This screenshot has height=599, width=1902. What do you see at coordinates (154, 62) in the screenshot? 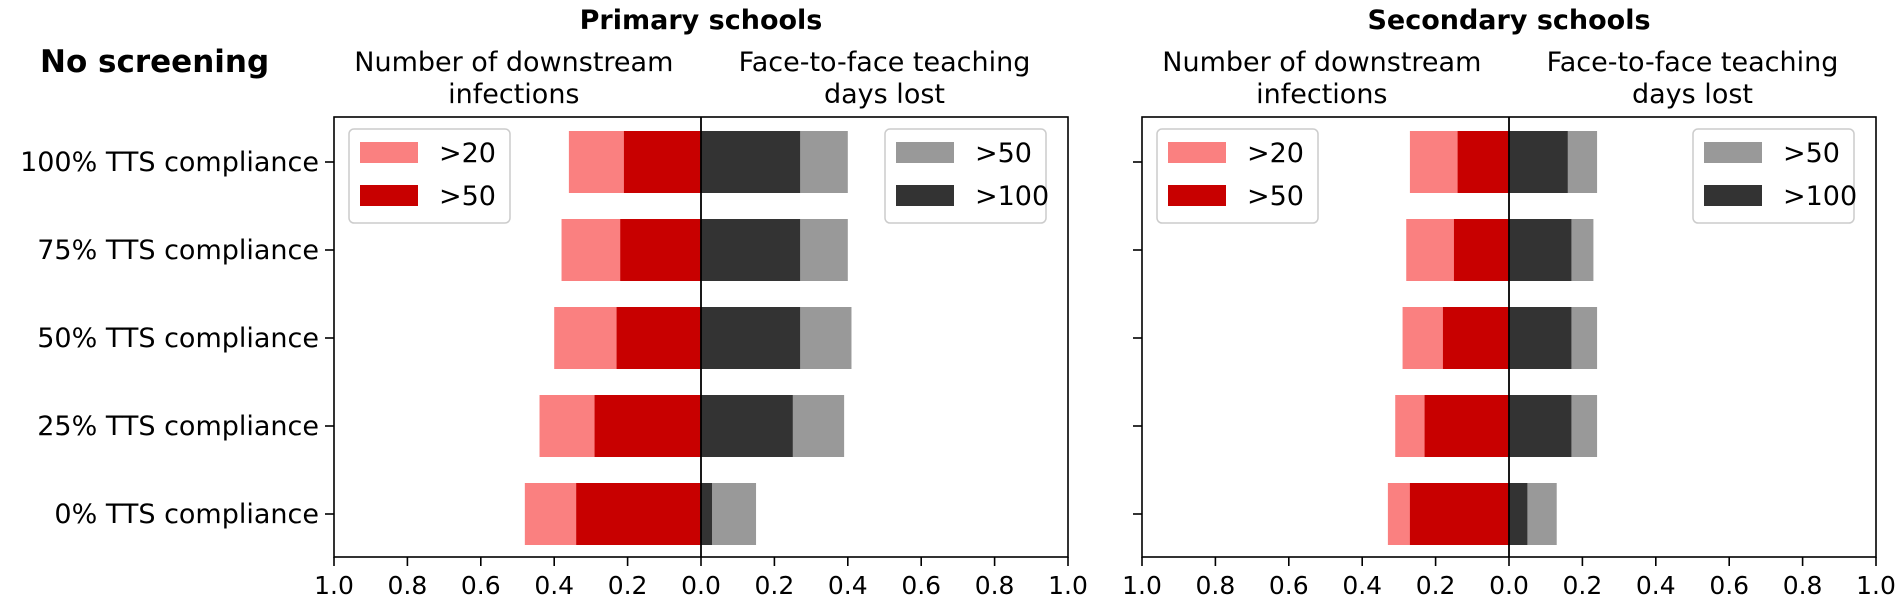
I see `scenario-title: No screening` at bounding box center [154, 62].